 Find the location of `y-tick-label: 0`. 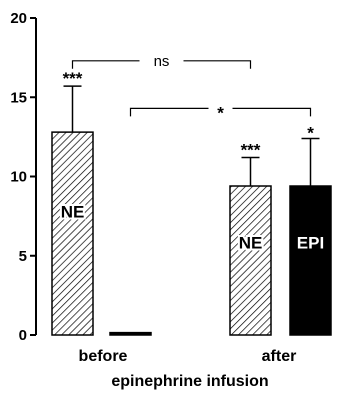

y-tick-label: 0 is located at coordinates (23, 335).